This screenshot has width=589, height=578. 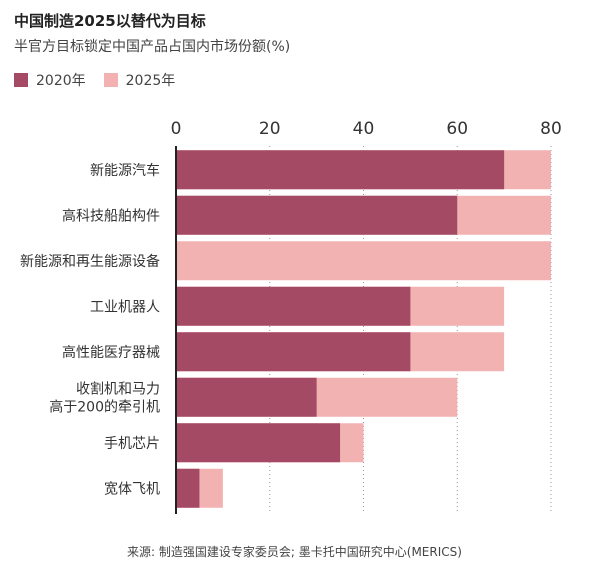 What do you see at coordinates (94, 80) in the screenshot?
I see `legend: 2020年 2025年` at bounding box center [94, 80].